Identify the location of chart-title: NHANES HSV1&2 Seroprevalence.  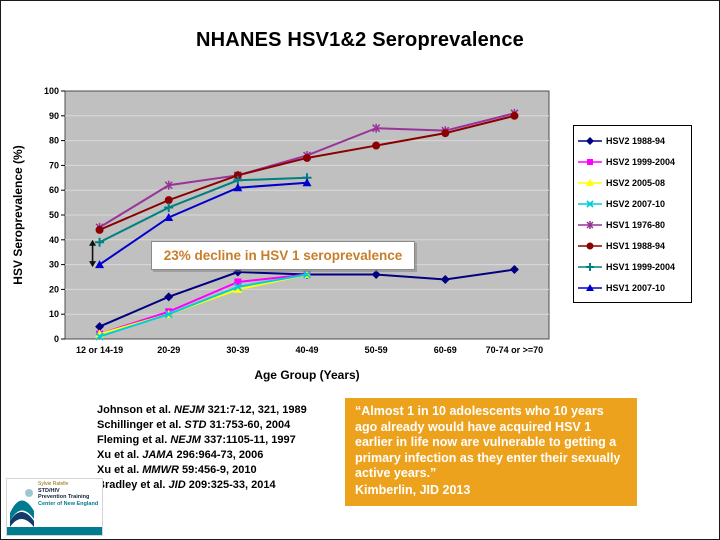
(360, 40).